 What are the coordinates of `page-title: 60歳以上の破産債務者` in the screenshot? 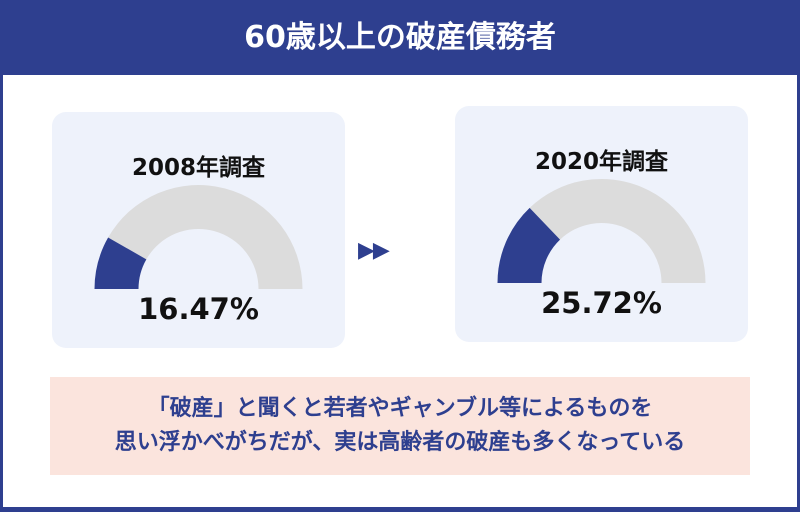 It's located at (400, 37).